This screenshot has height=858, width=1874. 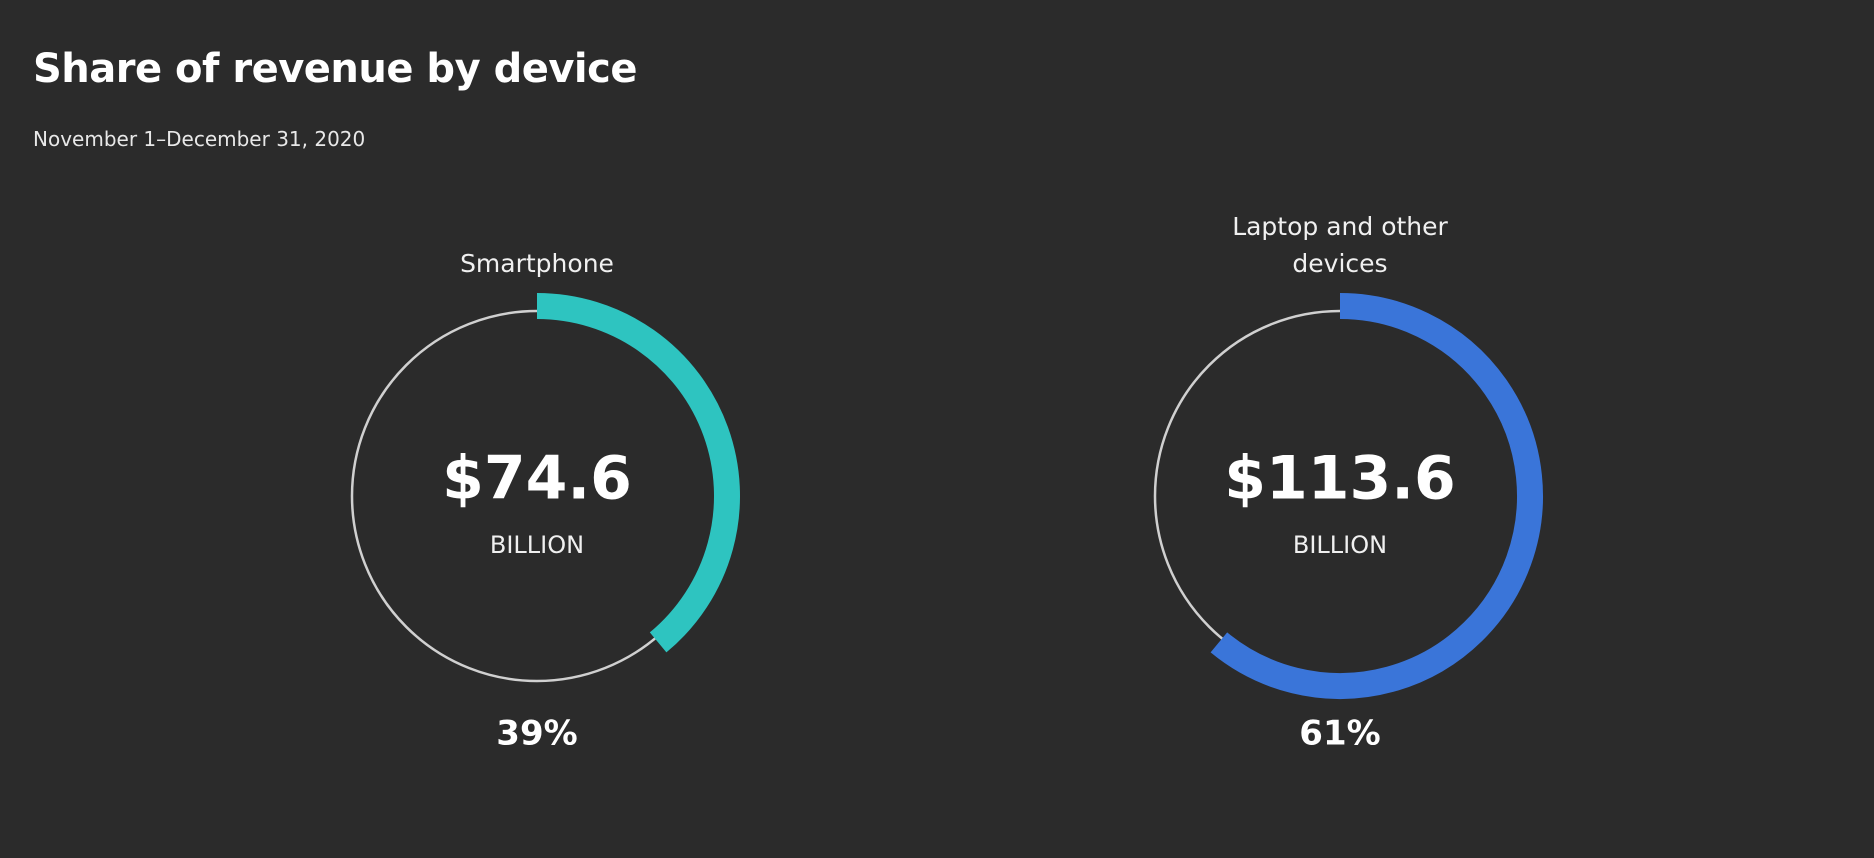 I want to click on category-label: Smartphone, so click(x=537, y=263).